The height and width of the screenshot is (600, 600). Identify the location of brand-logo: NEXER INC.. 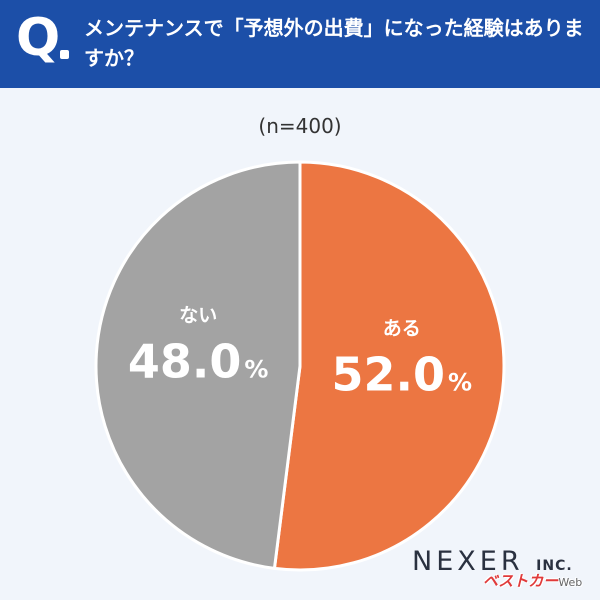
(492, 561).